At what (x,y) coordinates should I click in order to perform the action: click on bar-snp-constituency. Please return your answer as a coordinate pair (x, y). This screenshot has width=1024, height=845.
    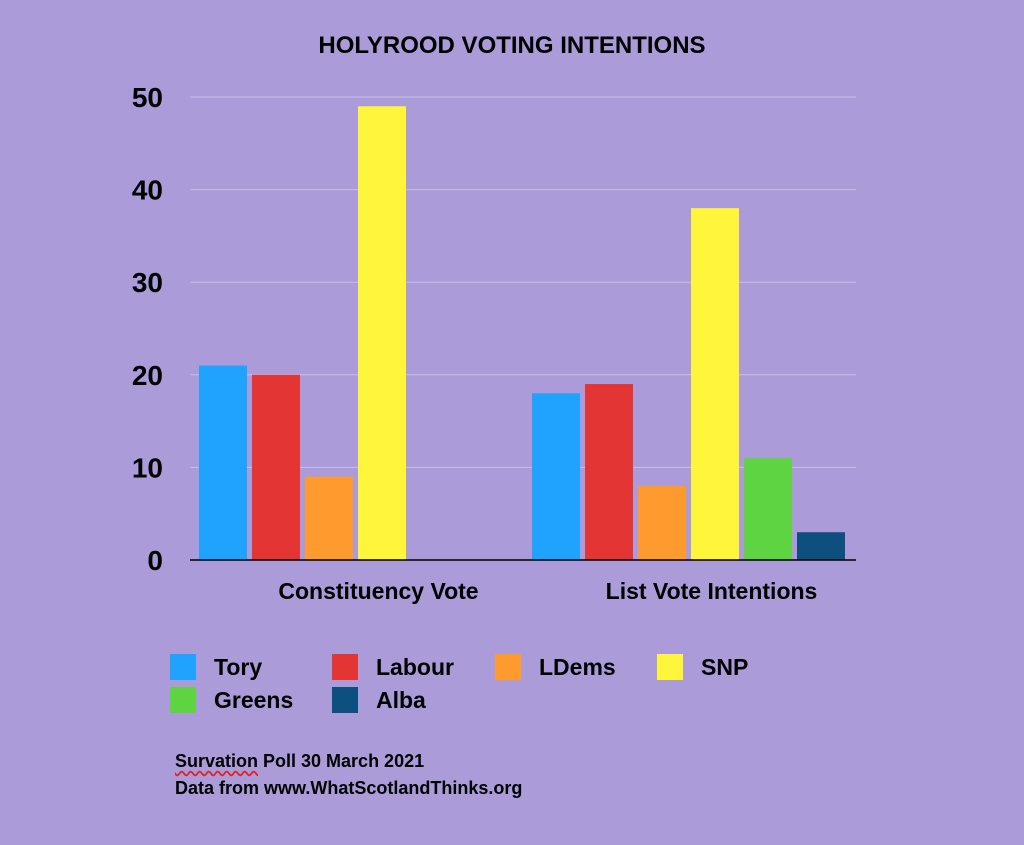
    Looking at the image, I should click on (382, 333).